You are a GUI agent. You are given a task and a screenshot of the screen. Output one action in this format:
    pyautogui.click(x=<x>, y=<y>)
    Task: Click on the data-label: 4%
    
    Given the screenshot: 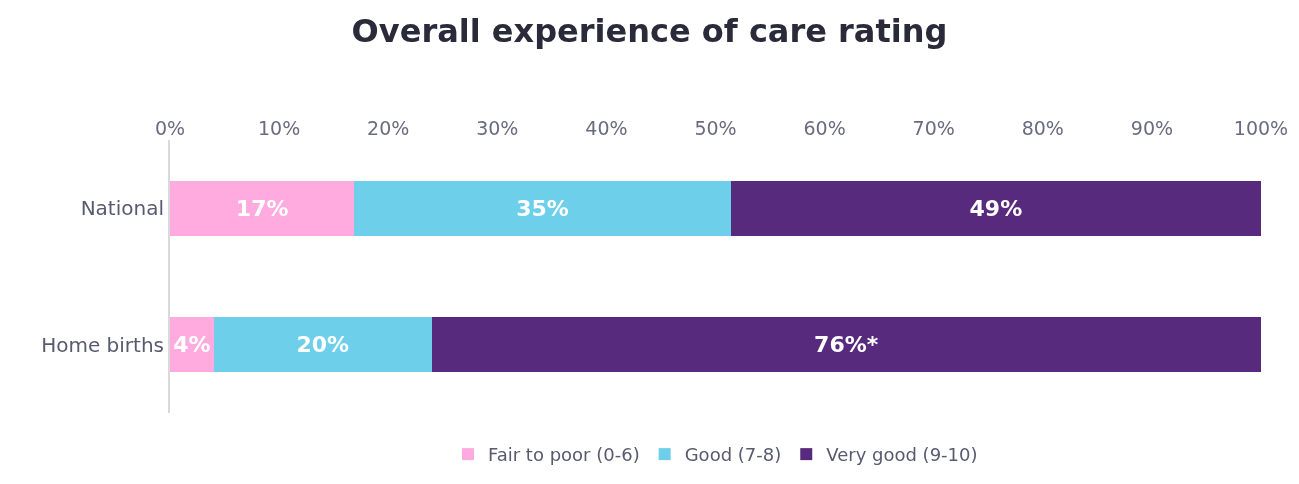 What is the action you would take?
    pyautogui.click(x=192, y=345)
    